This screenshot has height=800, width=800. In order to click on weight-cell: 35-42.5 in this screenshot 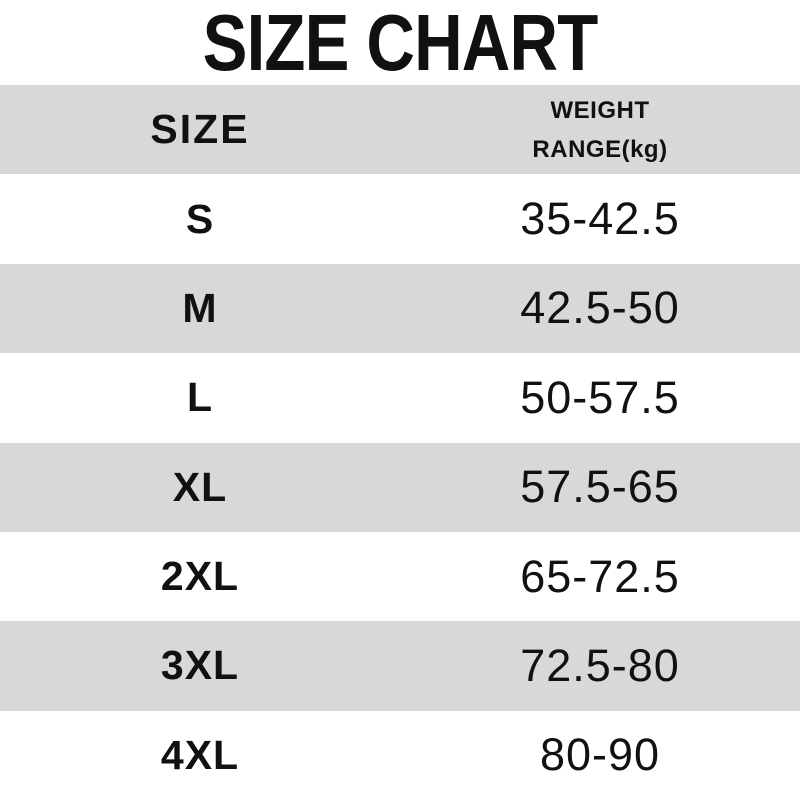, I will do `click(600, 219)`.